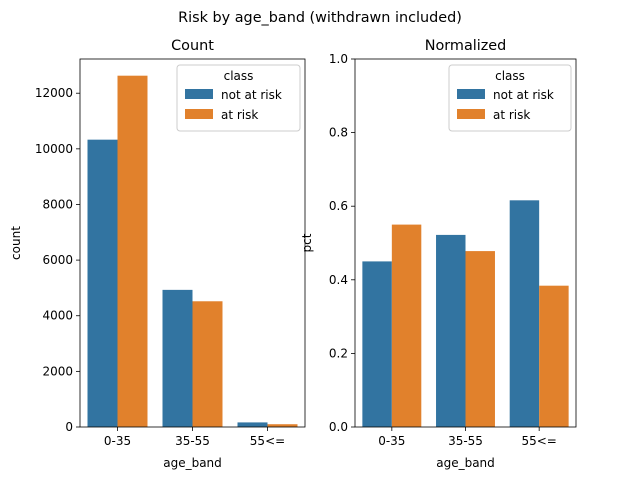  I want to click on y-tick-label: 4000, so click(57, 316).